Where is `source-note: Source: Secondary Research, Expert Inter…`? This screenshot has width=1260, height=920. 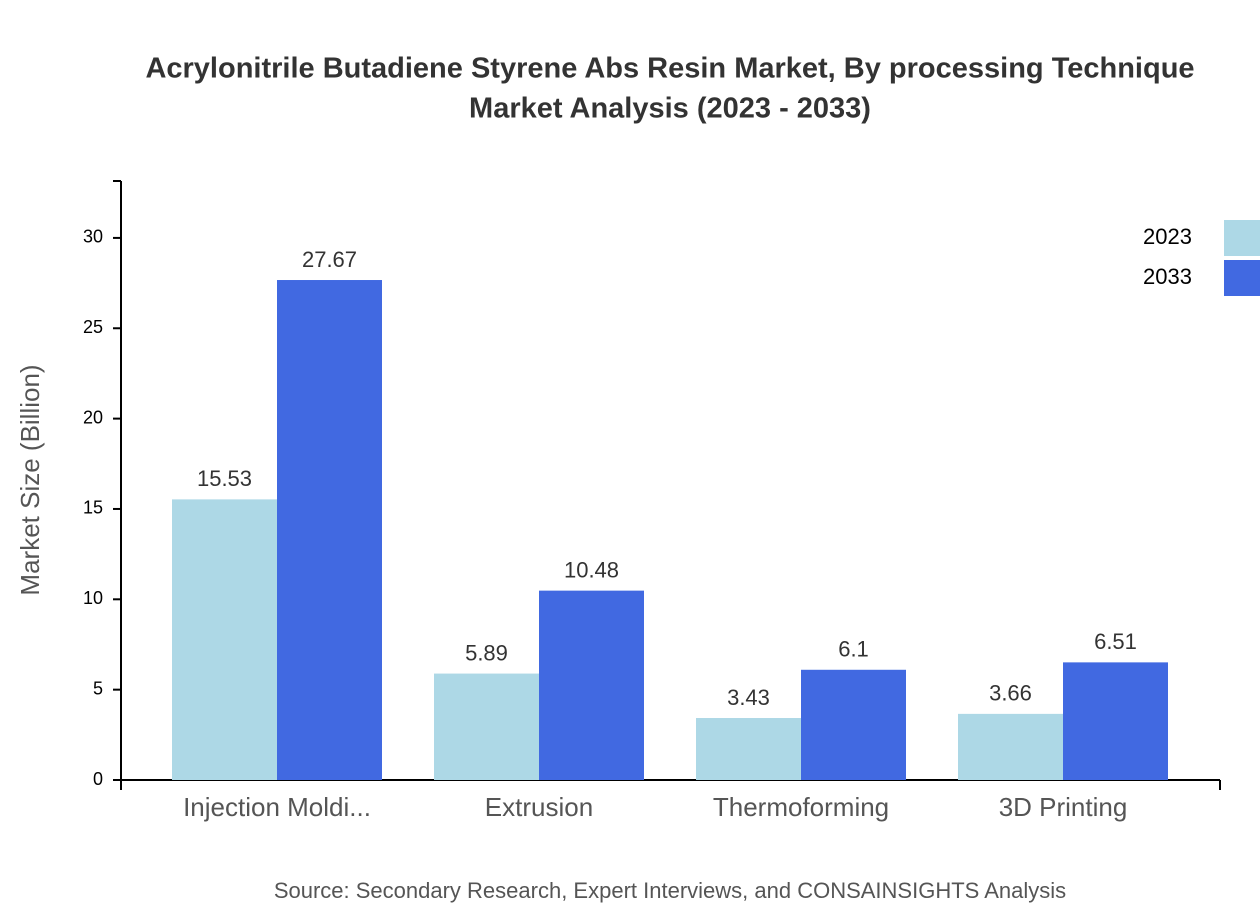 source-note: Source: Secondary Research, Expert Inter… is located at coordinates (670, 890).